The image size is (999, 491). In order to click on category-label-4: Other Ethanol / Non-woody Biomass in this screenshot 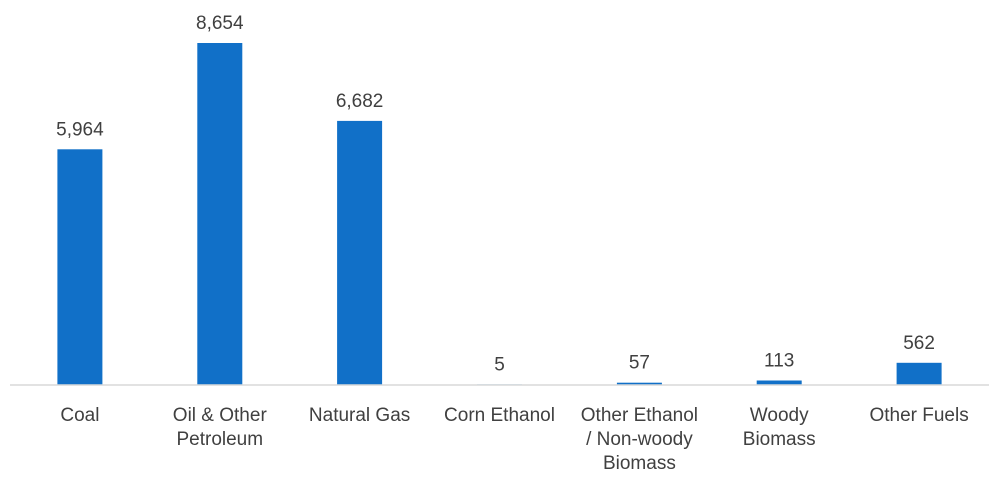, I will do `click(639, 439)`.